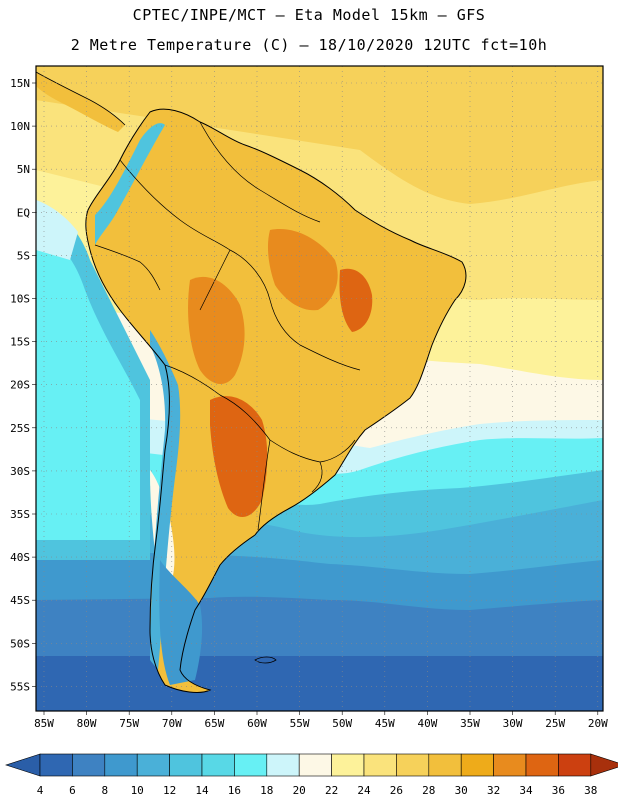  What do you see at coordinates (88, 385) in the screenshot?
I see `pacific-cool-inner` at bounding box center [88, 385].